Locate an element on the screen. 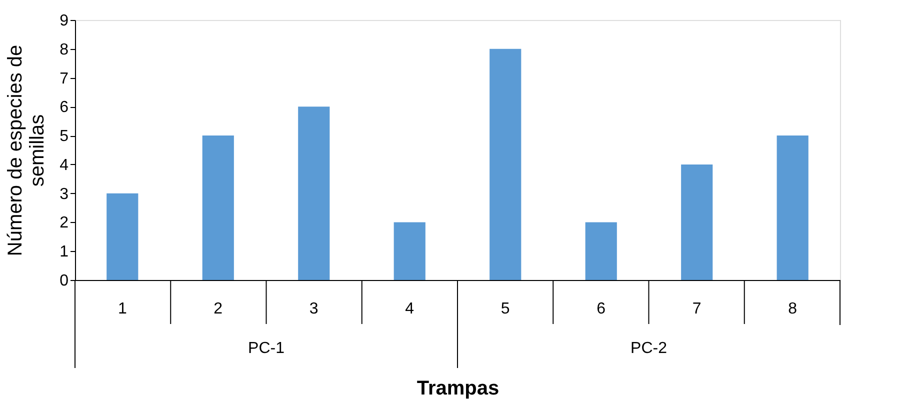 This screenshot has height=419, width=904. text: PC-2 is located at coordinates (649, 348).